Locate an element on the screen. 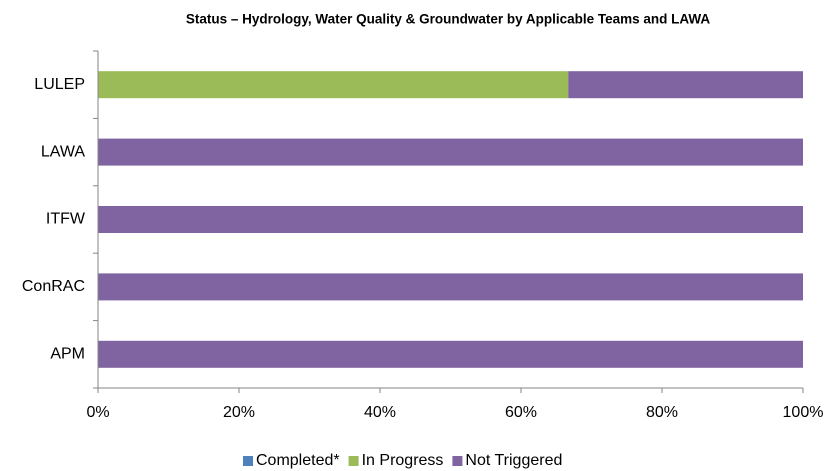 This screenshot has width=830, height=471. y-tick-label: LAWA is located at coordinates (63, 151).